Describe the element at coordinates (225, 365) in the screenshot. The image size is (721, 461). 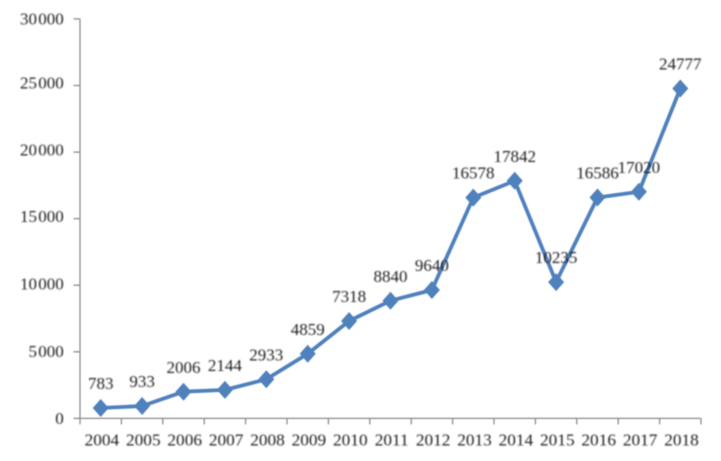
I see `svg-text: 2144` at that location.